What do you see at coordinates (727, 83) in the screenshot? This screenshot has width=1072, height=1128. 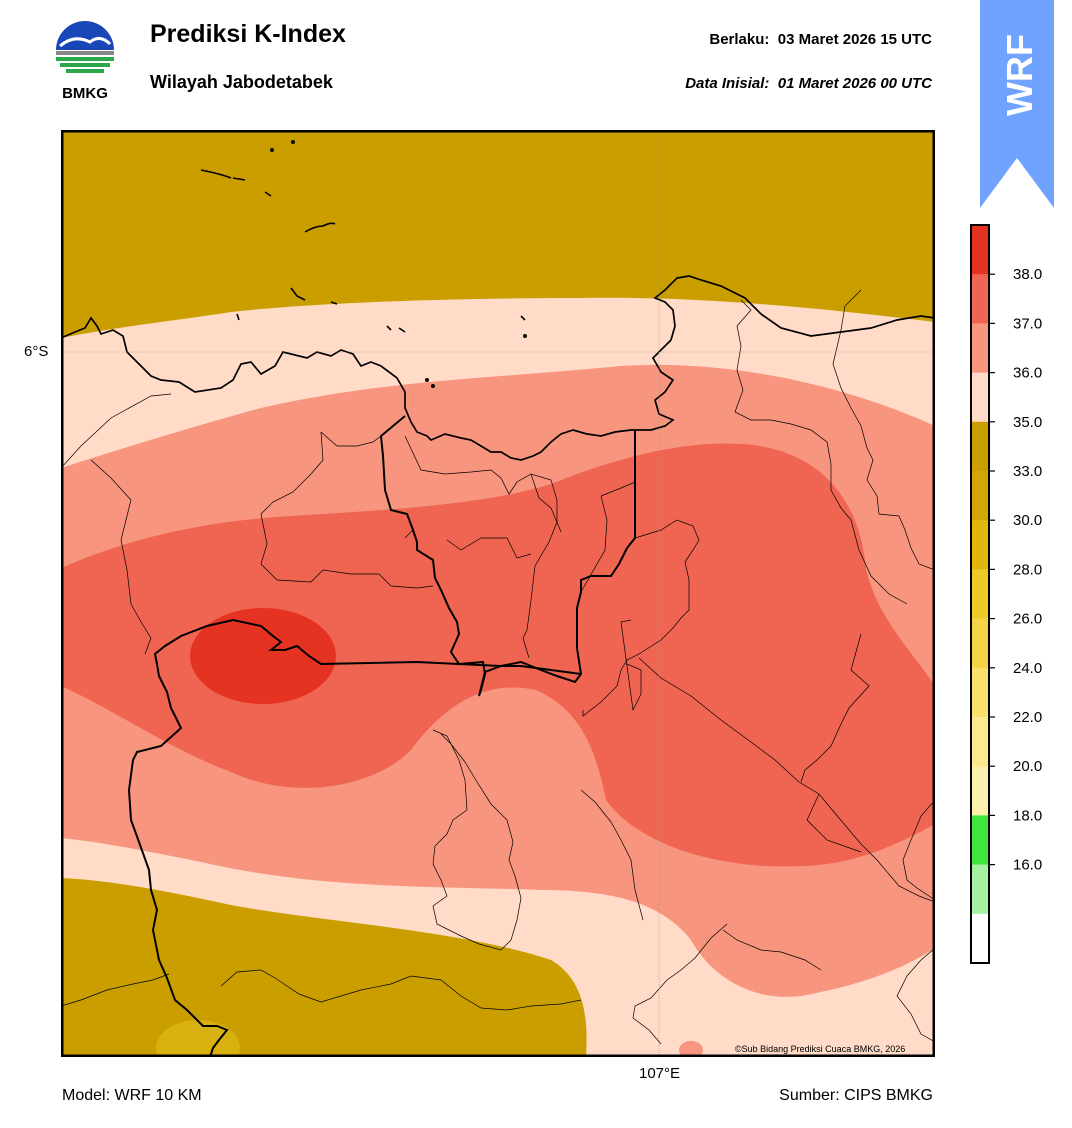 I see `init-label: Data Inisial:` at bounding box center [727, 83].